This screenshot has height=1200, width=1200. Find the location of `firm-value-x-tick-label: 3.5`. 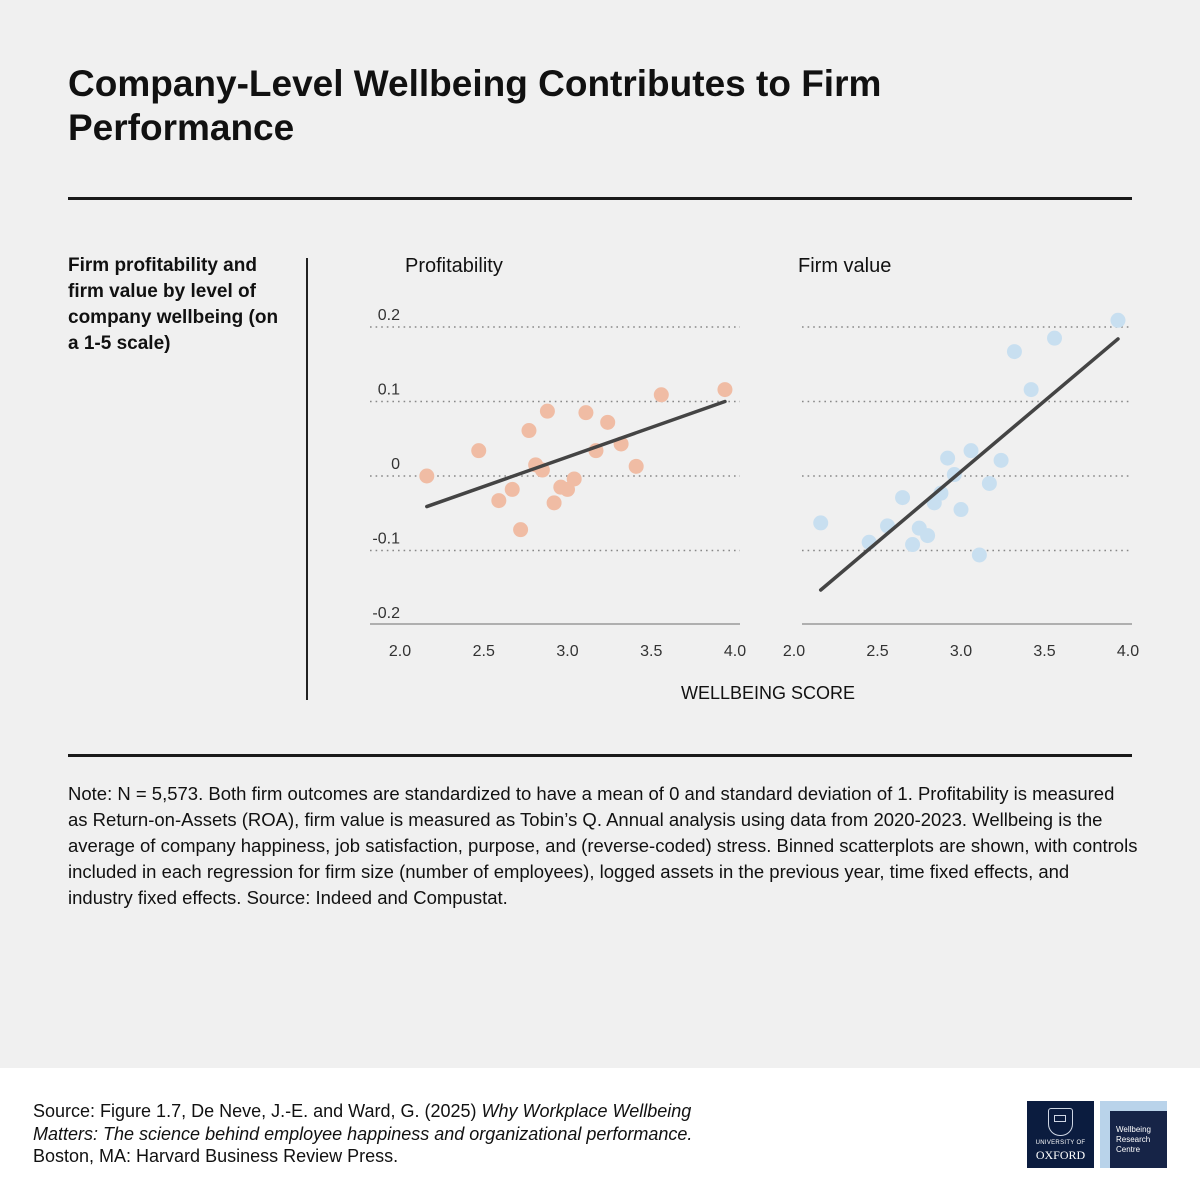

firm-value-x-tick-label: 3.5 is located at coordinates (1044, 651).